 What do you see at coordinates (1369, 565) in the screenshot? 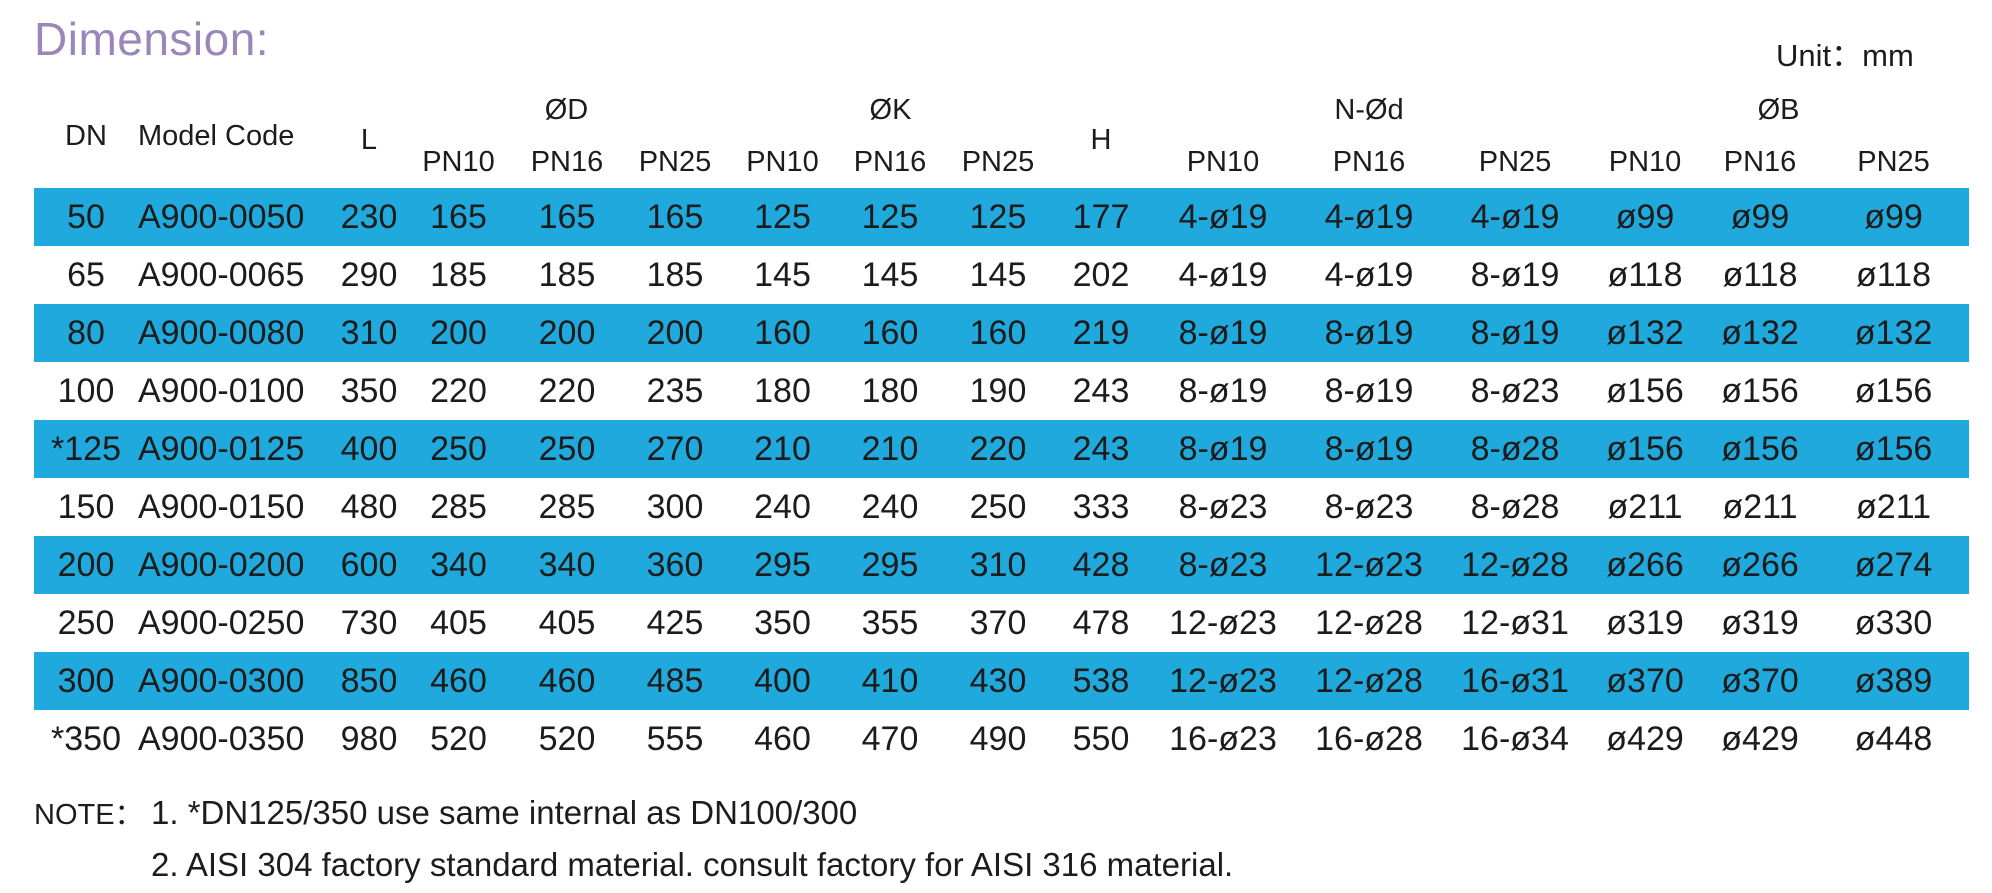
I see `cell-nod-pn16: 12-ø23` at bounding box center [1369, 565].